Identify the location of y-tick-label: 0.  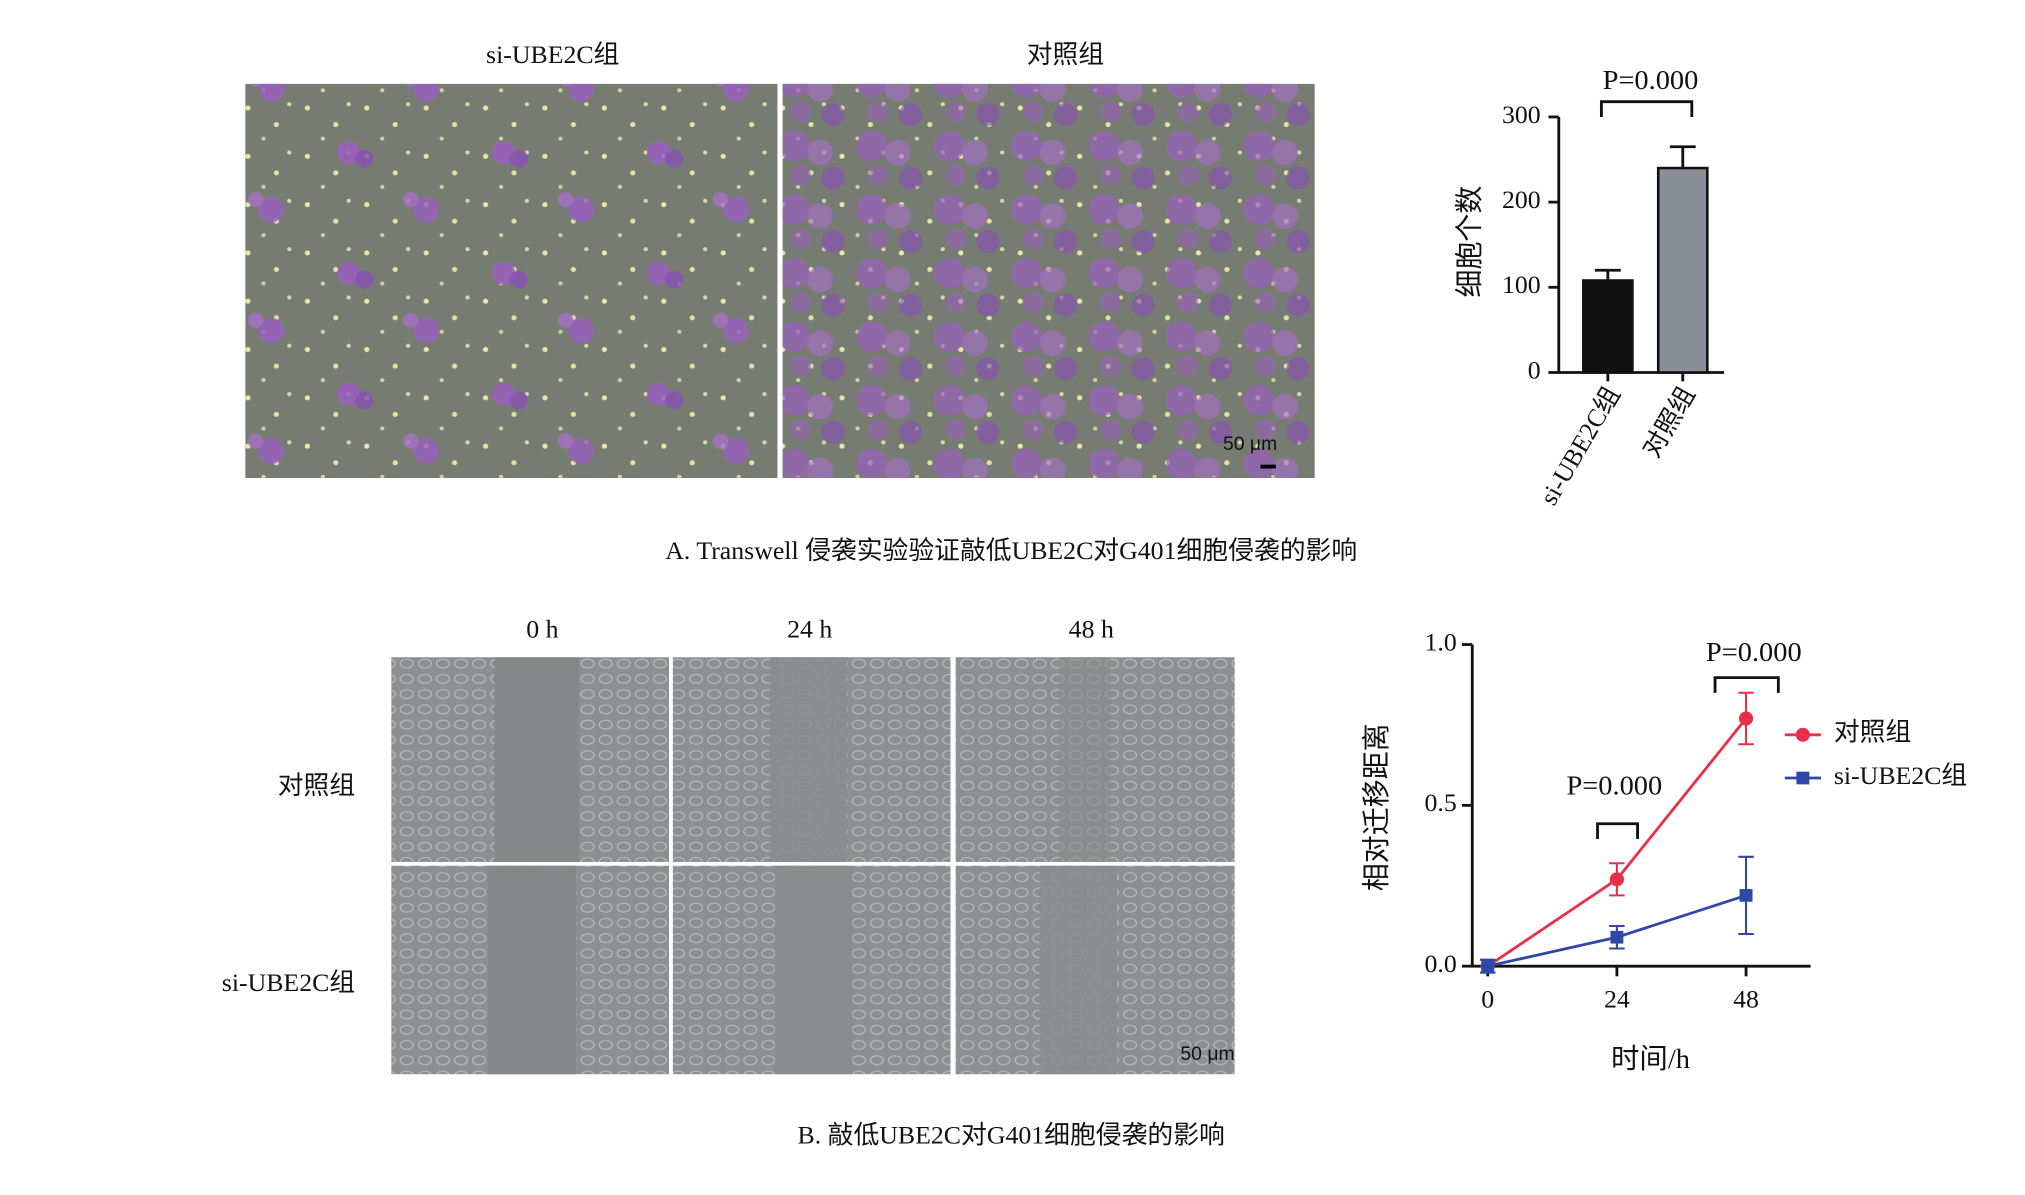
(1534, 369).